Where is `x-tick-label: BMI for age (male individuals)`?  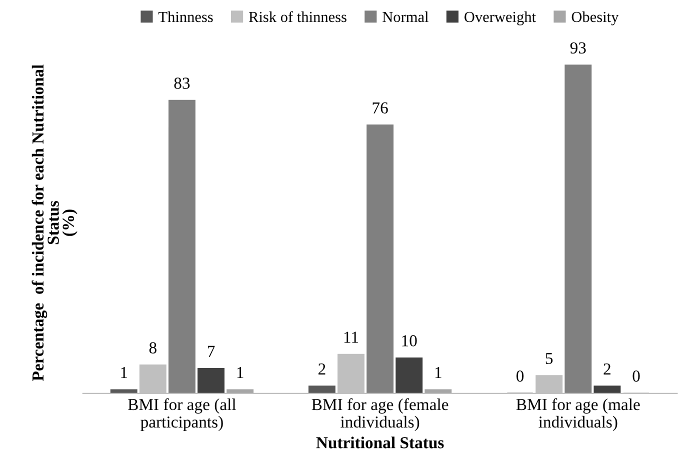
x-tick-label: BMI for age (male individuals) is located at coordinates (578, 415).